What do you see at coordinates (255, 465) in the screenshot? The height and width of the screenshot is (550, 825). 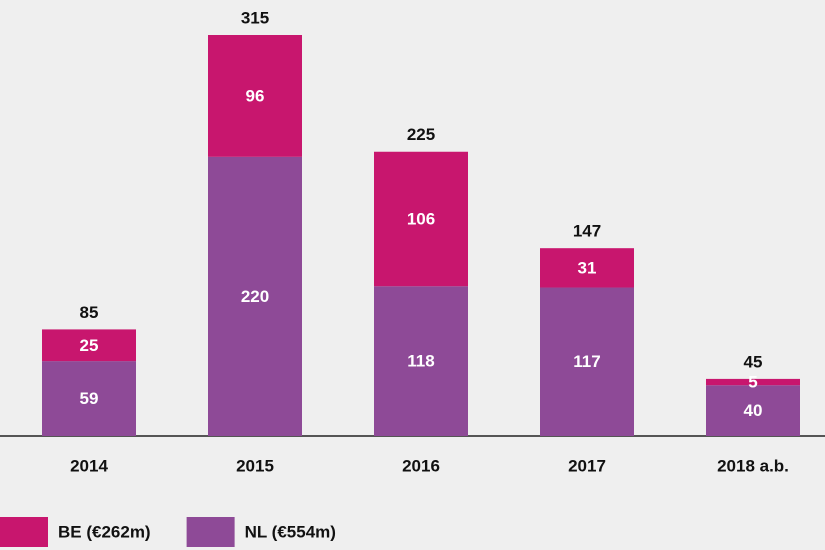 I see `x-tick-label: 2015` at bounding box center [255, 465].